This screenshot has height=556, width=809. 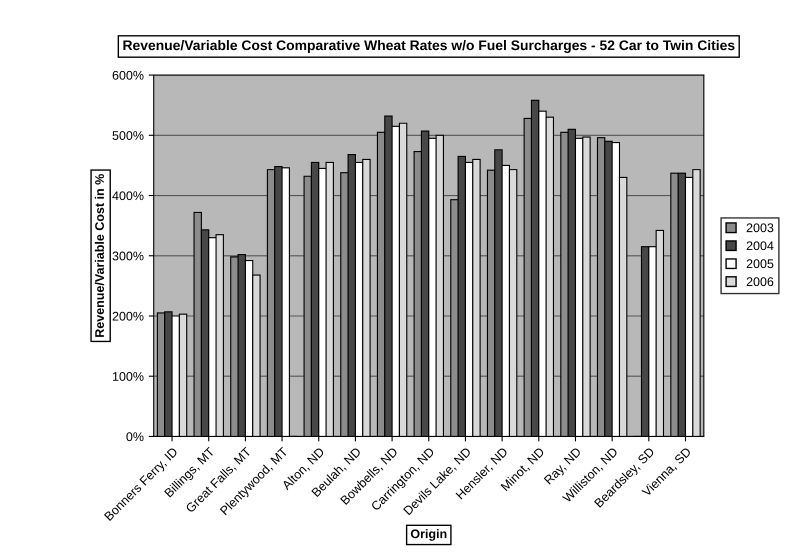 What do you see at coordinates (128, 75) in the screenshot?
I see `y-tick-label: 600%` at bounding box center [128, 75].